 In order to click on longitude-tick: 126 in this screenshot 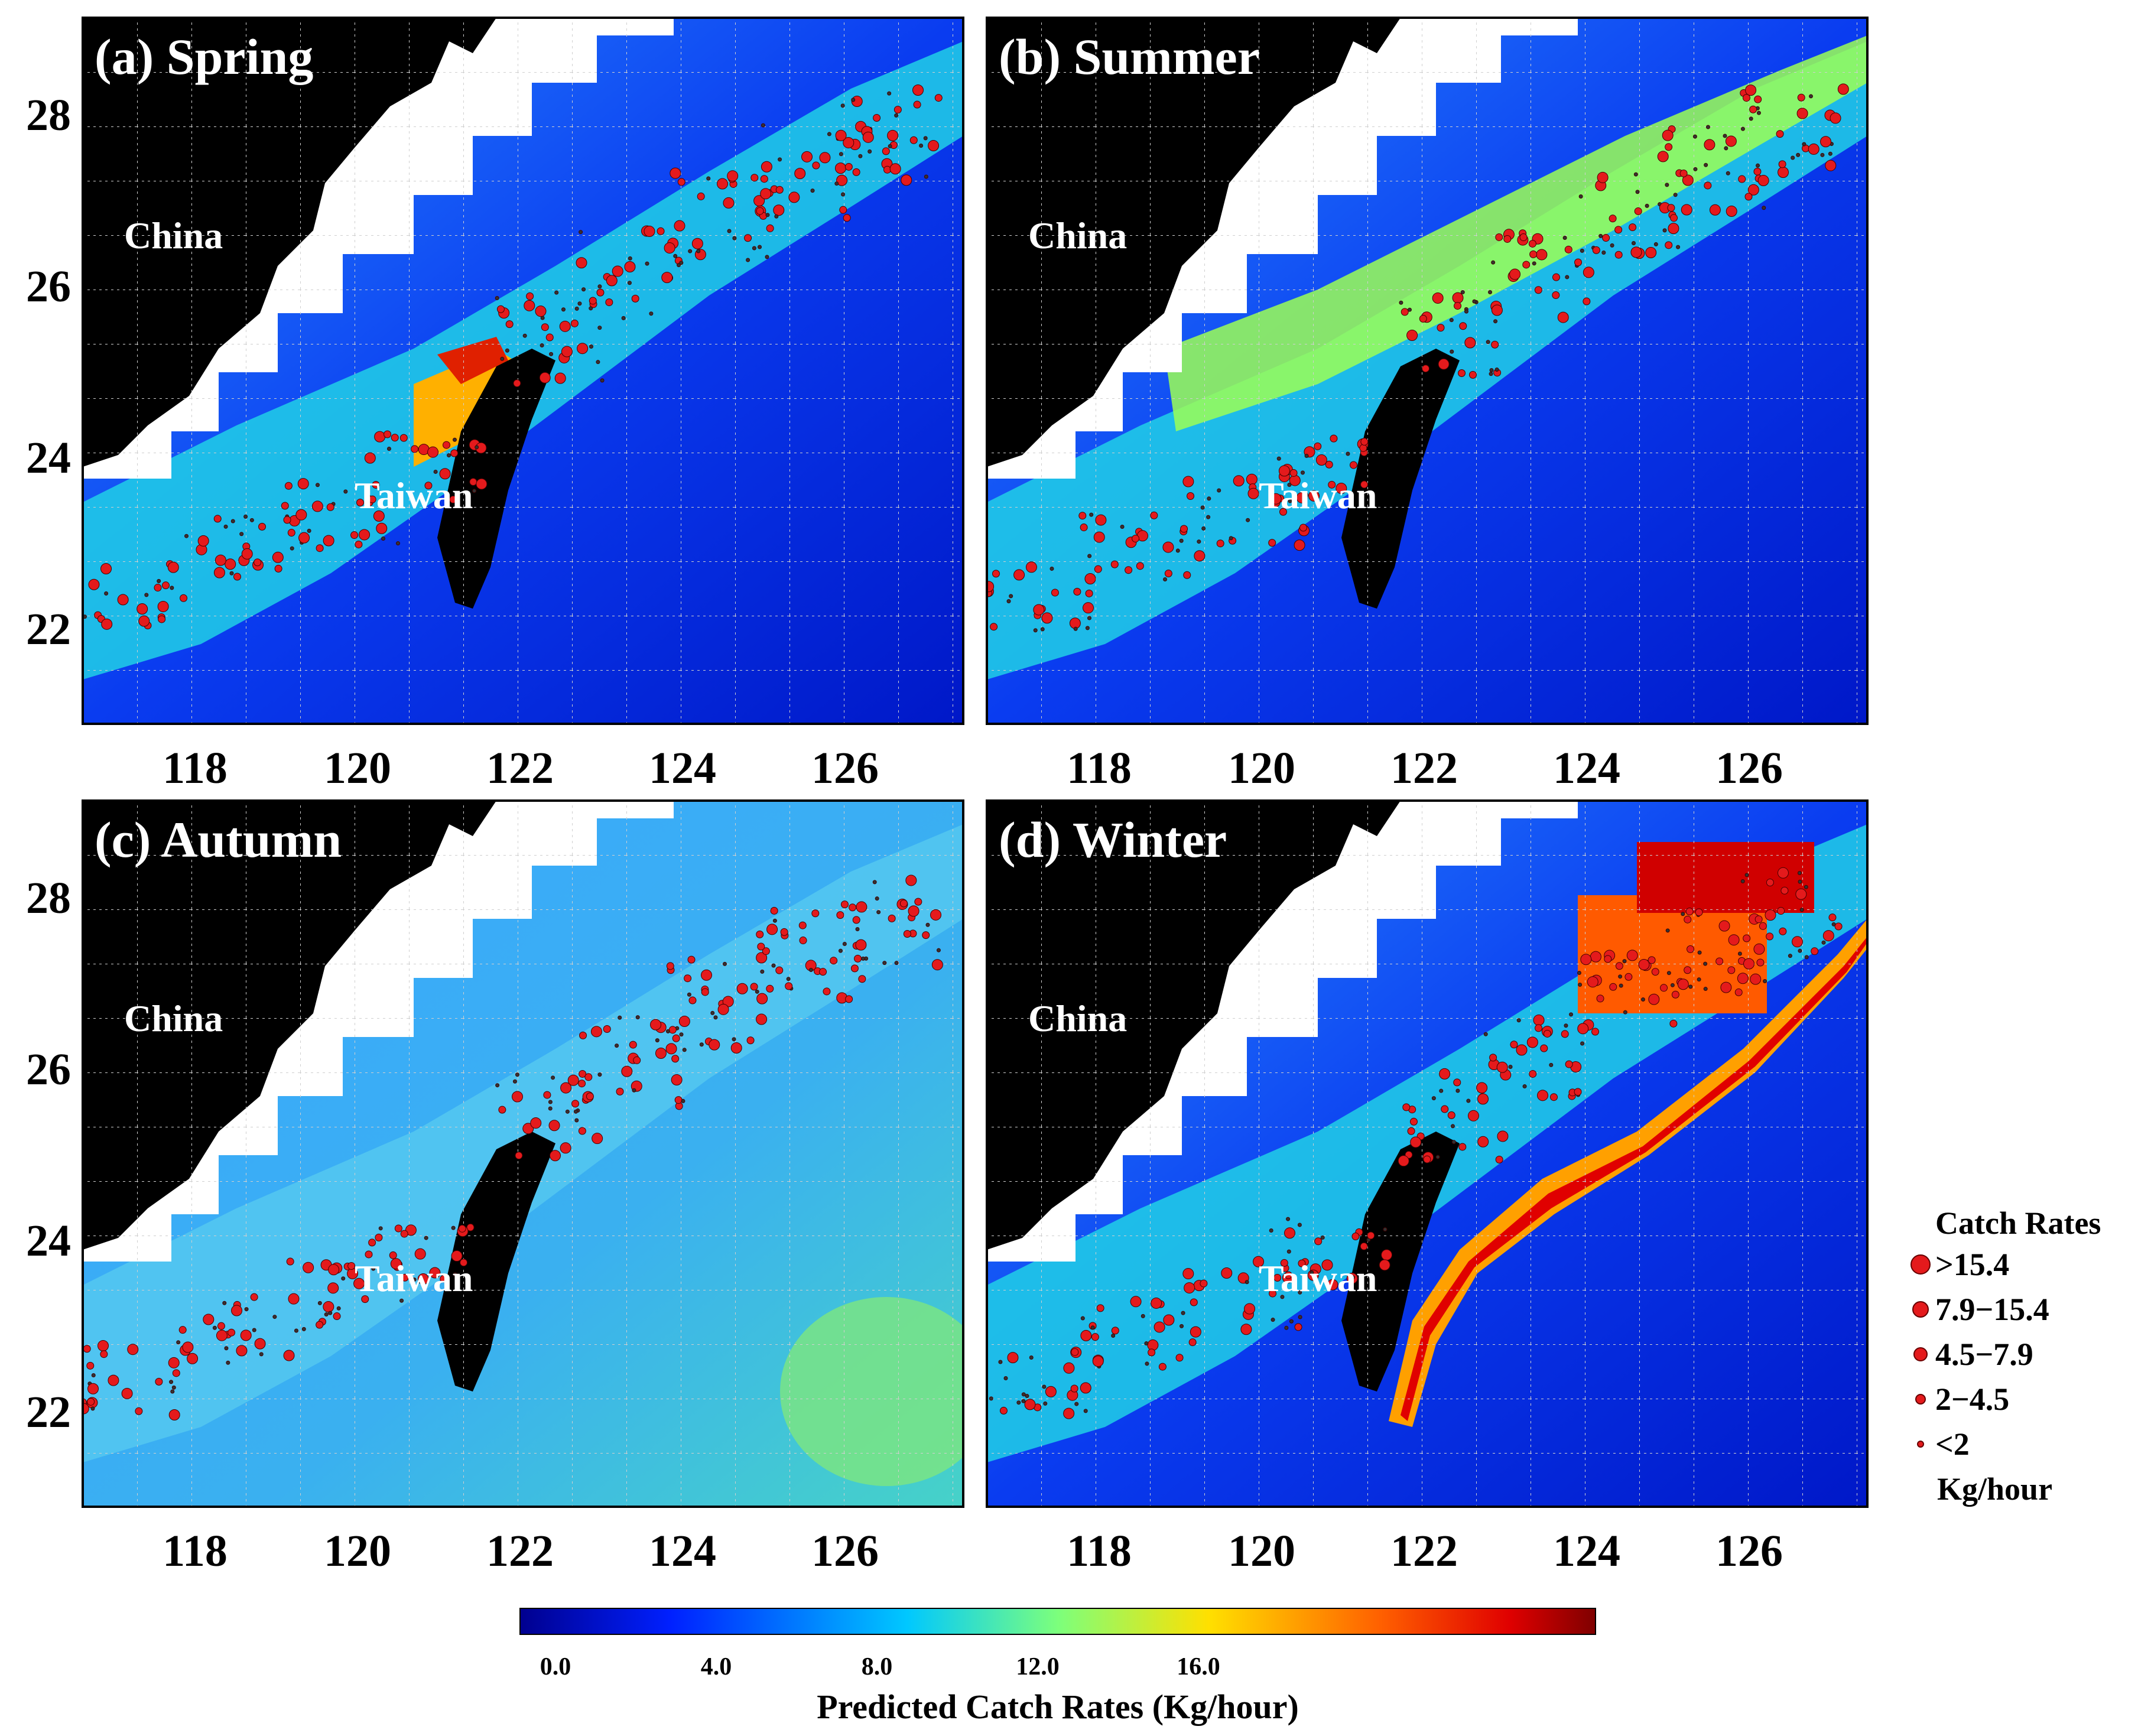, I will do `click(845, 1551)`.